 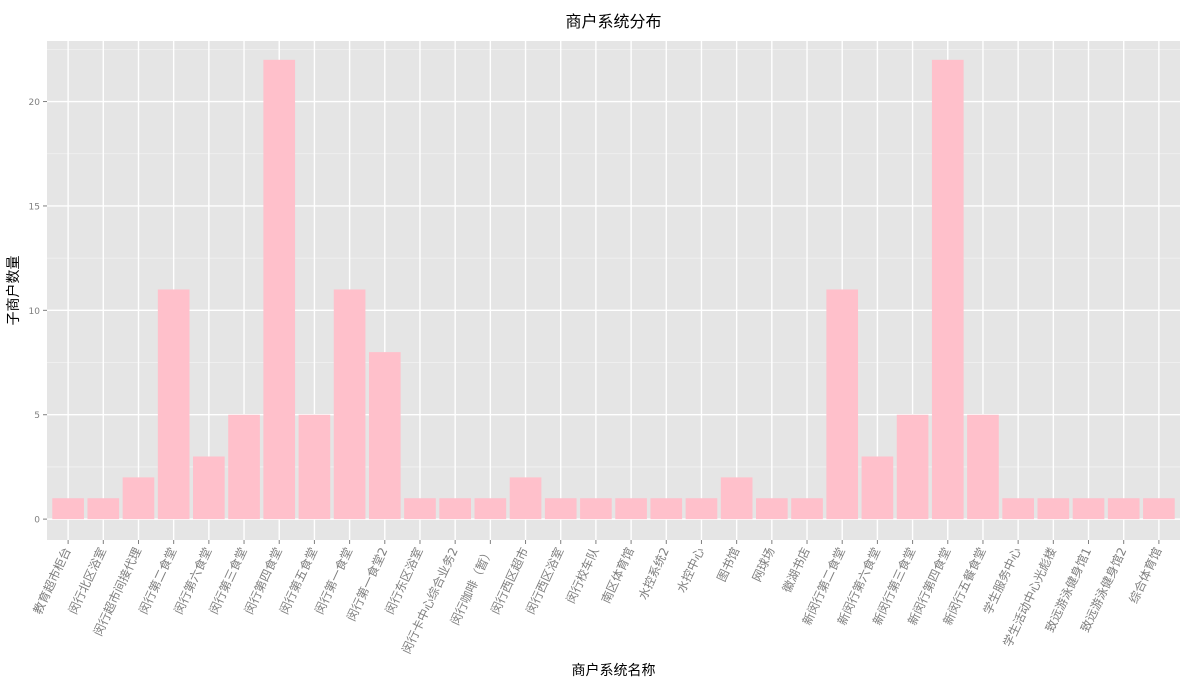 I want to click on x-tick-label: 图书馆, so click(x=728, y=564).